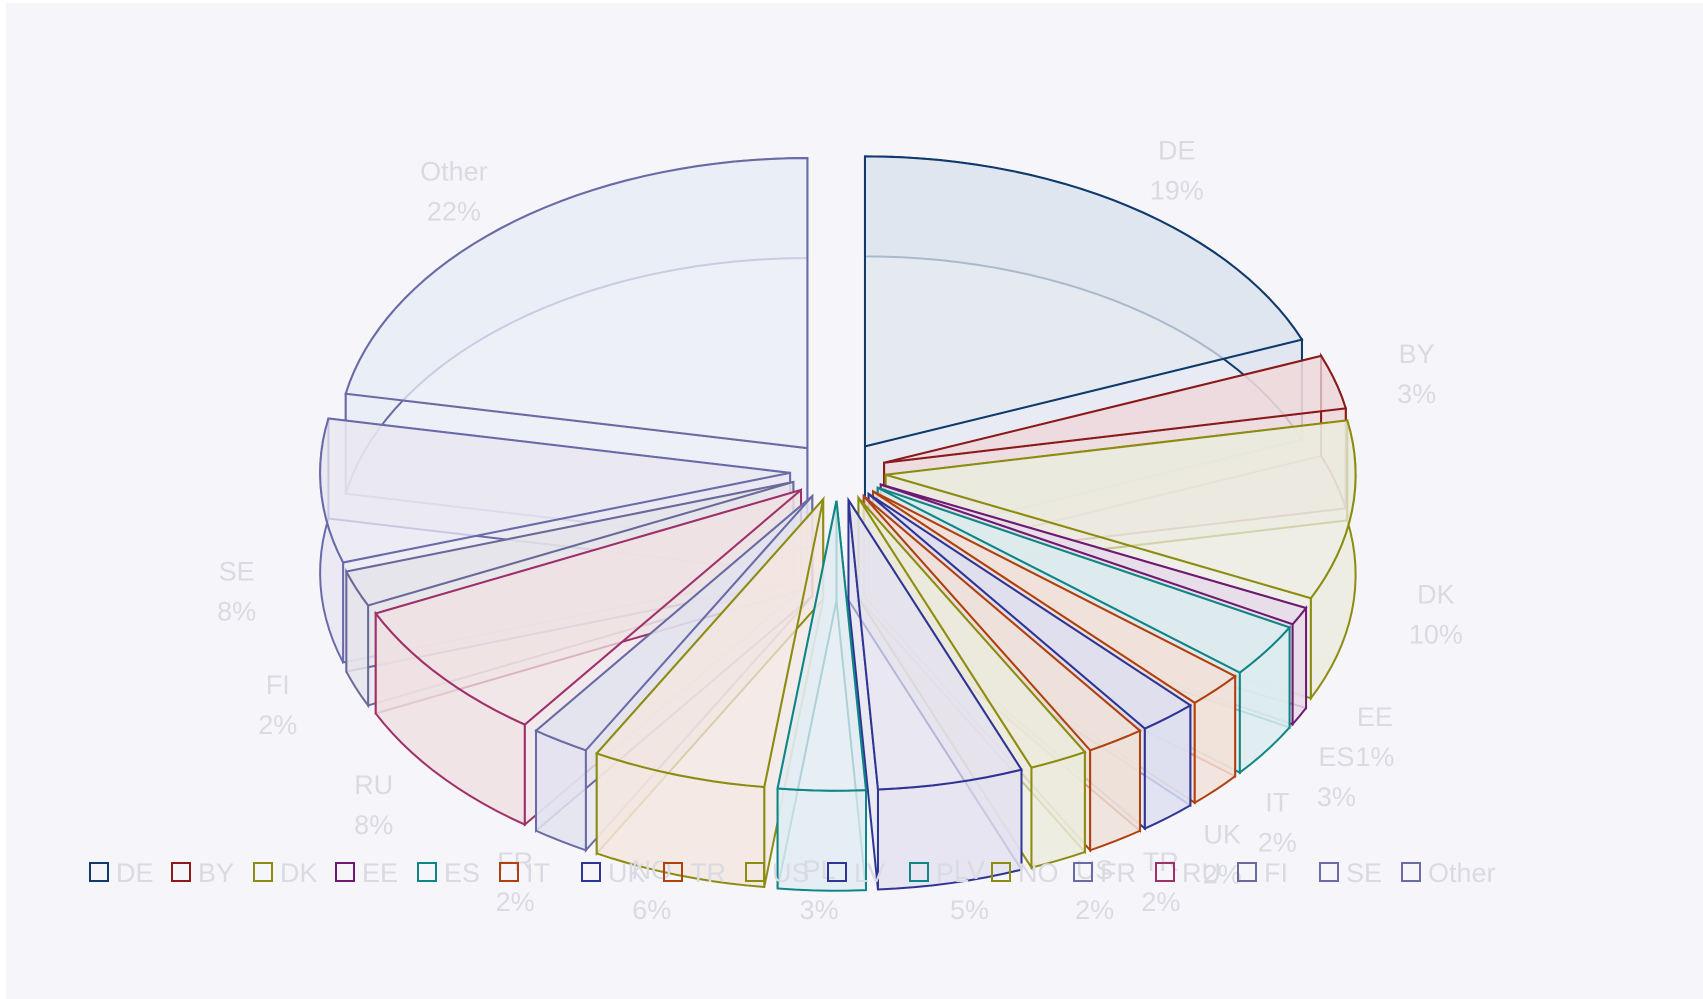 This screenshot has width=1703, height=999. I want to click on legend-item-fr: FR, so click(1104, 873).